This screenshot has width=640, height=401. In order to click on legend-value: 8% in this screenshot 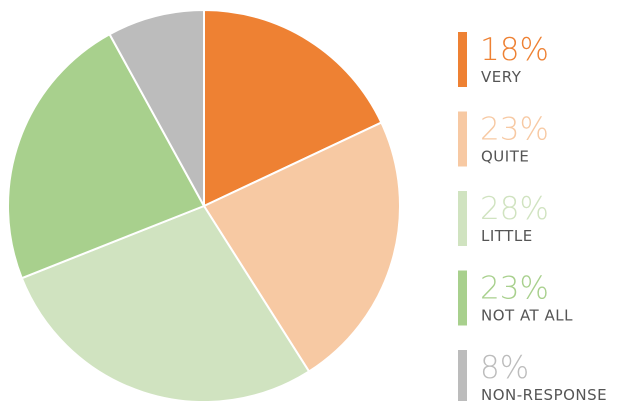, I will do `click(504, 368)`.